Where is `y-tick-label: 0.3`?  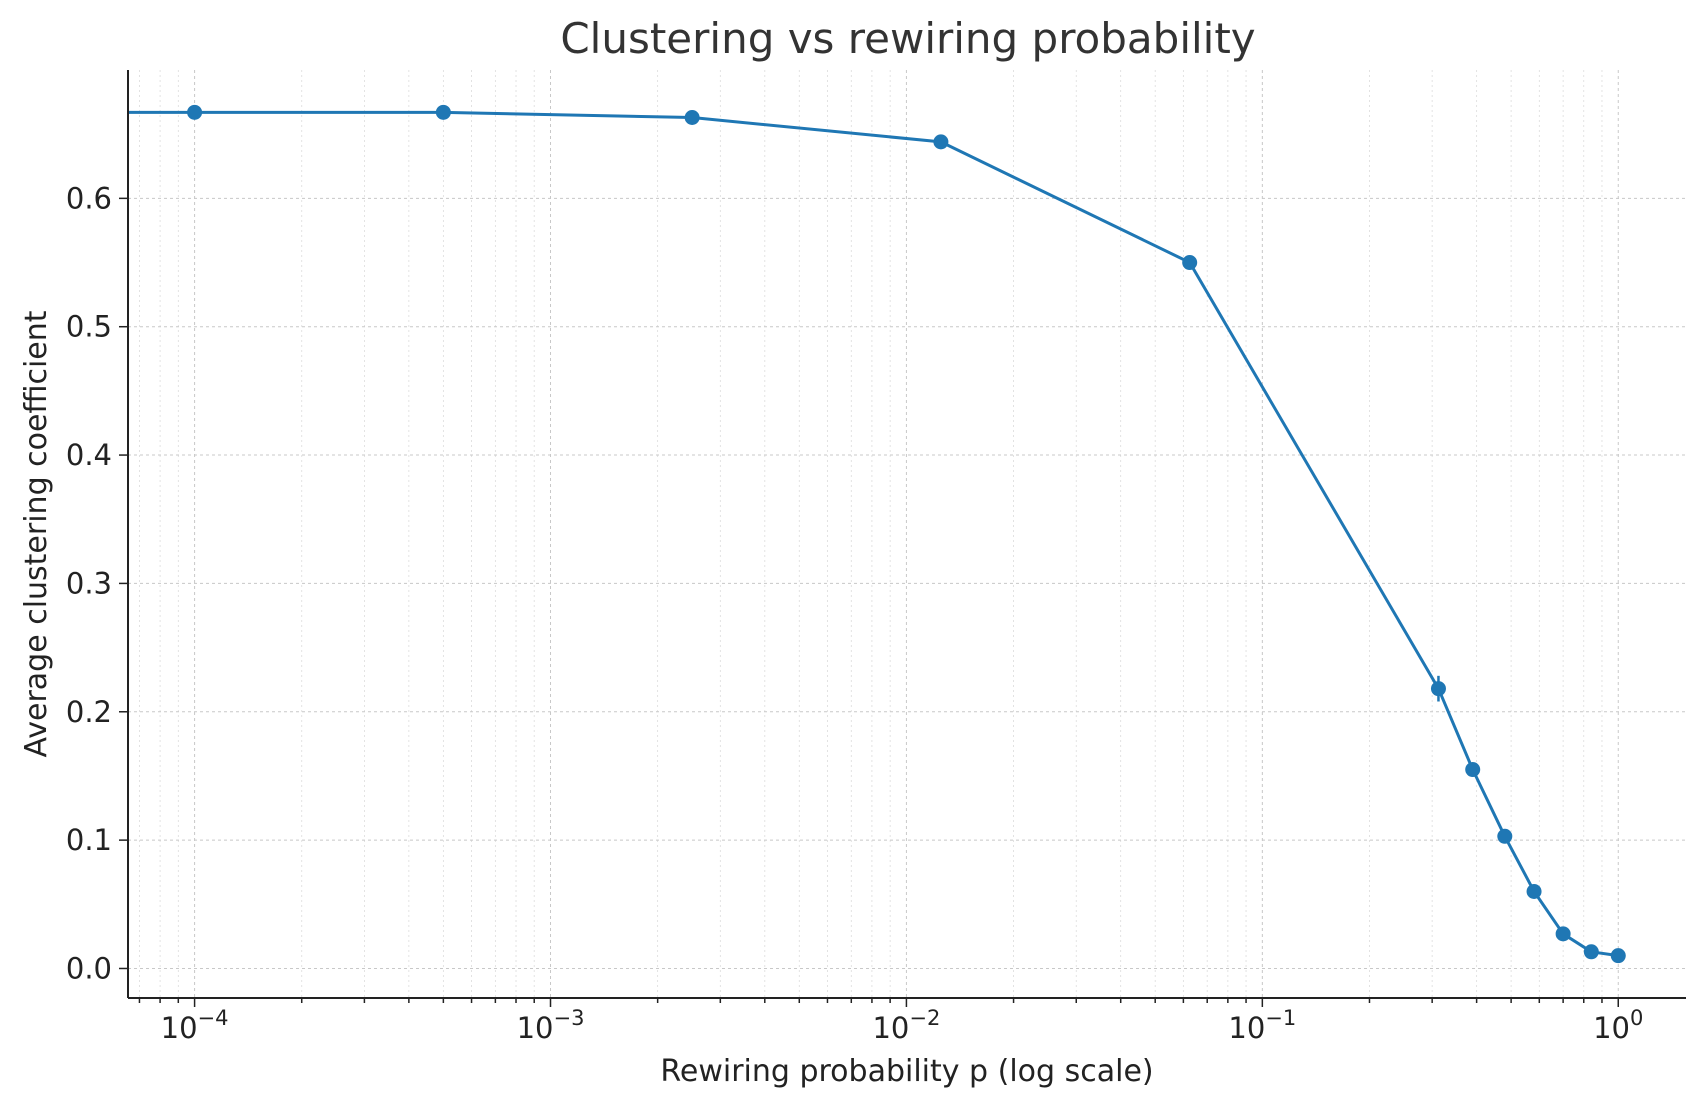 y-tick-label: 0.3 is located at coordinates (89, 583).